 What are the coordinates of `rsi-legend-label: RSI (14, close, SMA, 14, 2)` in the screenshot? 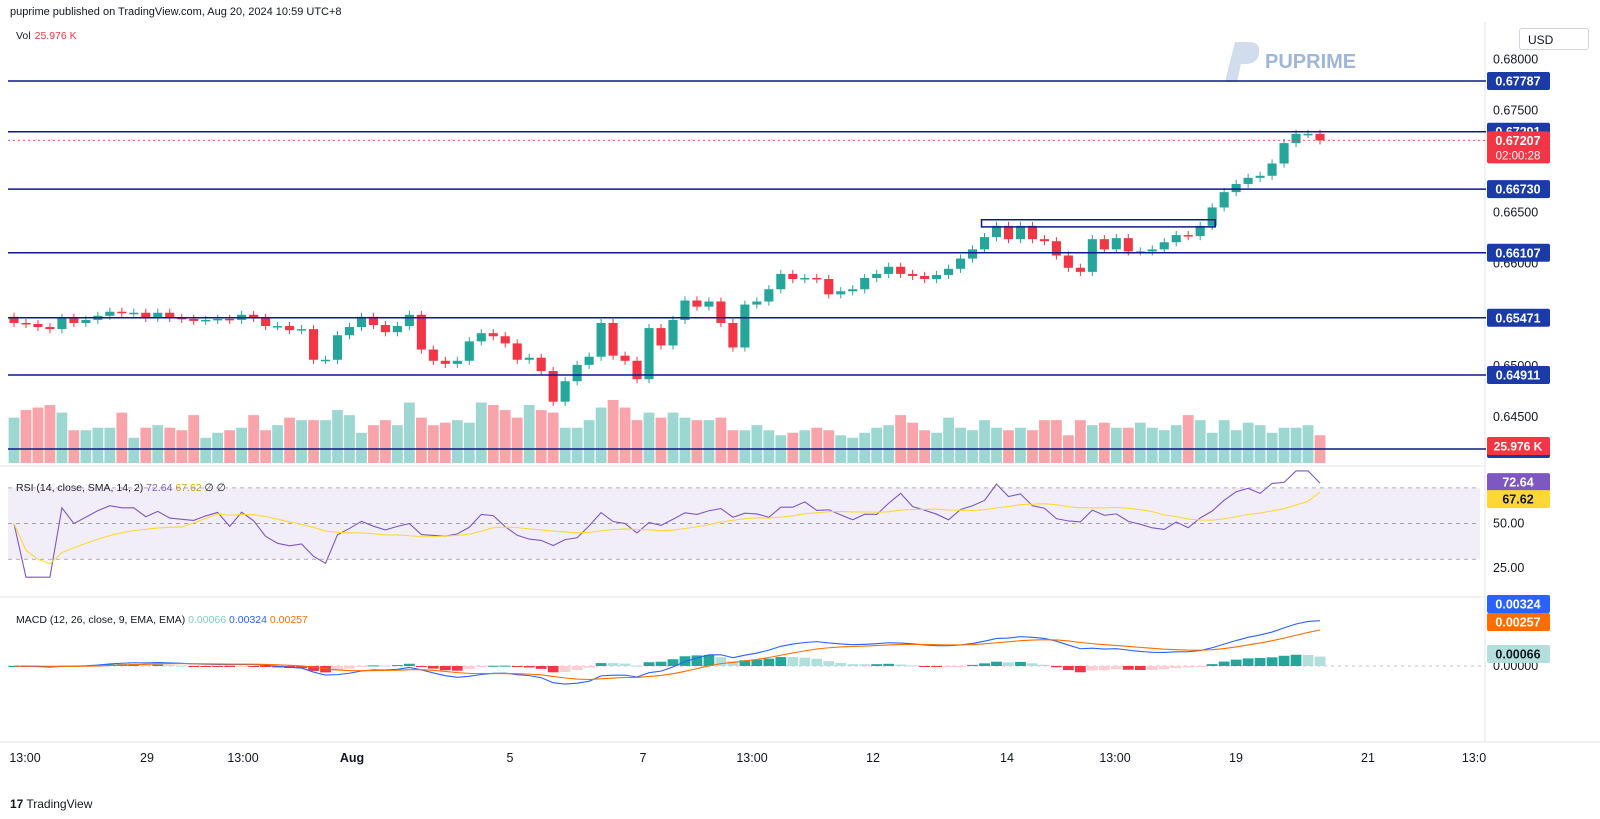 It's located at (80, 488).